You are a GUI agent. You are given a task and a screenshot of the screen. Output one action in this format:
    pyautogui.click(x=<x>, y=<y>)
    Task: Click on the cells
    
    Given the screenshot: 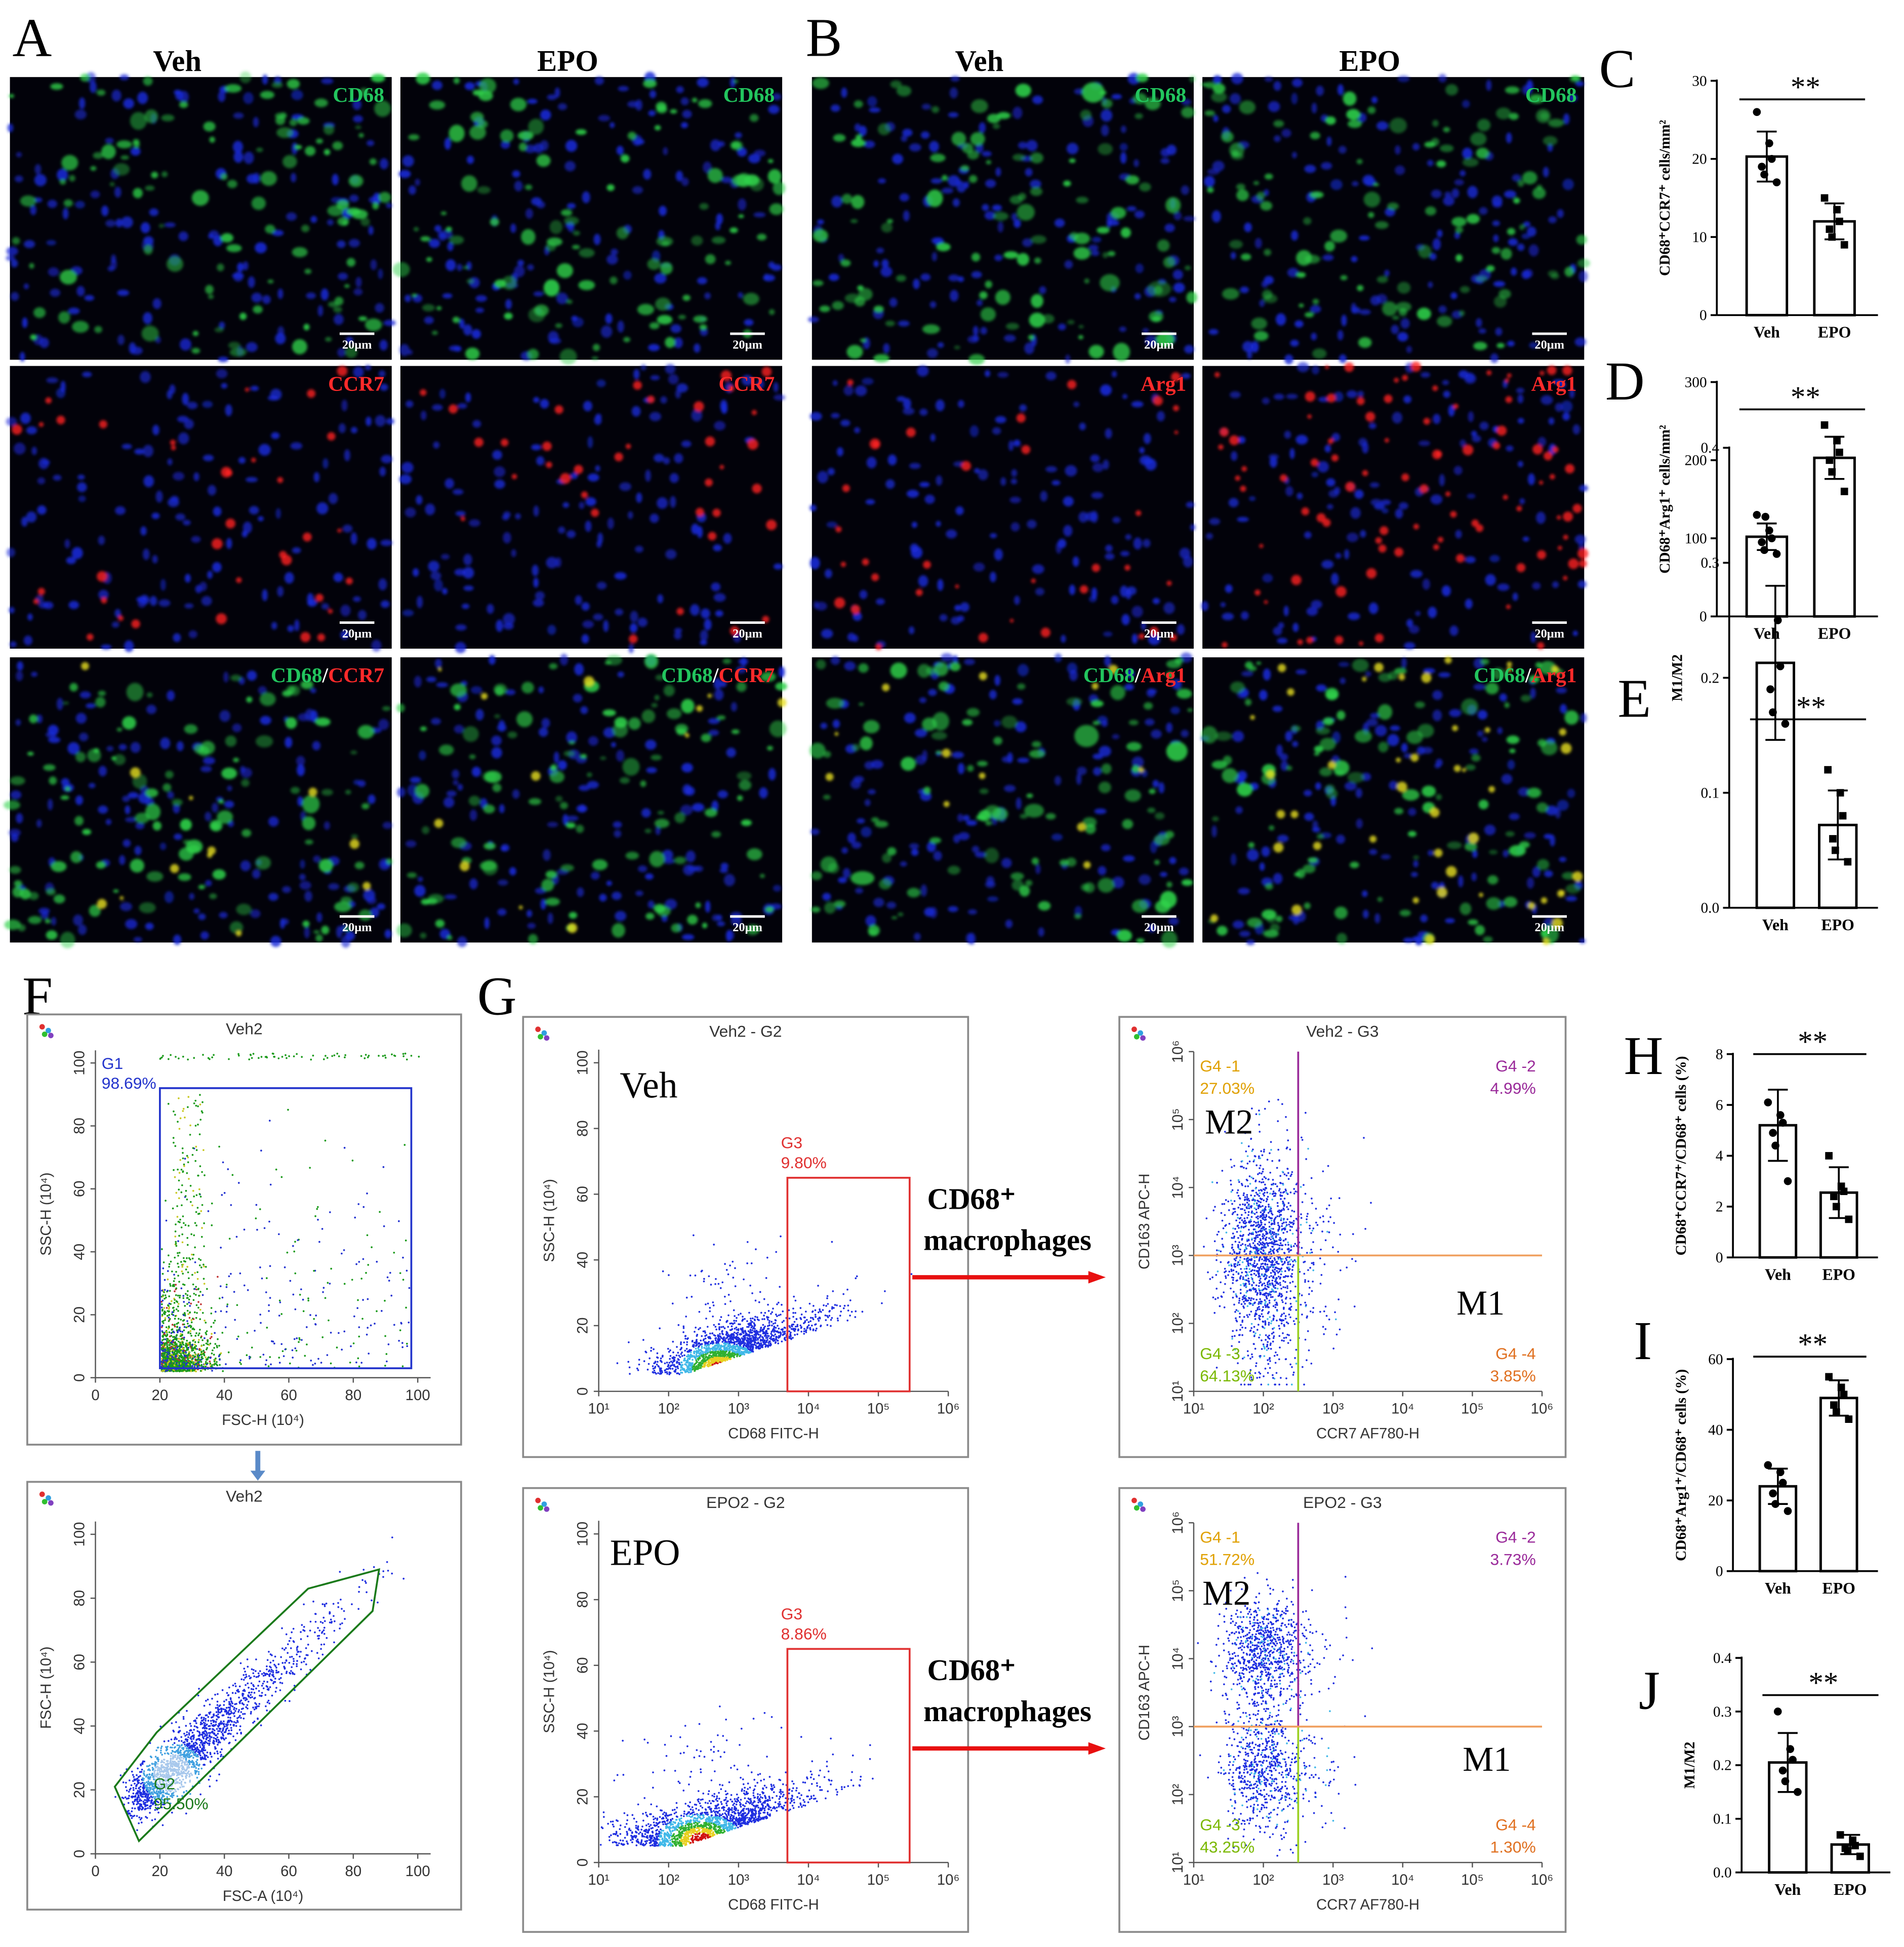 What is the action you would take?
    pyautogui.click(x=198, y=805)
    